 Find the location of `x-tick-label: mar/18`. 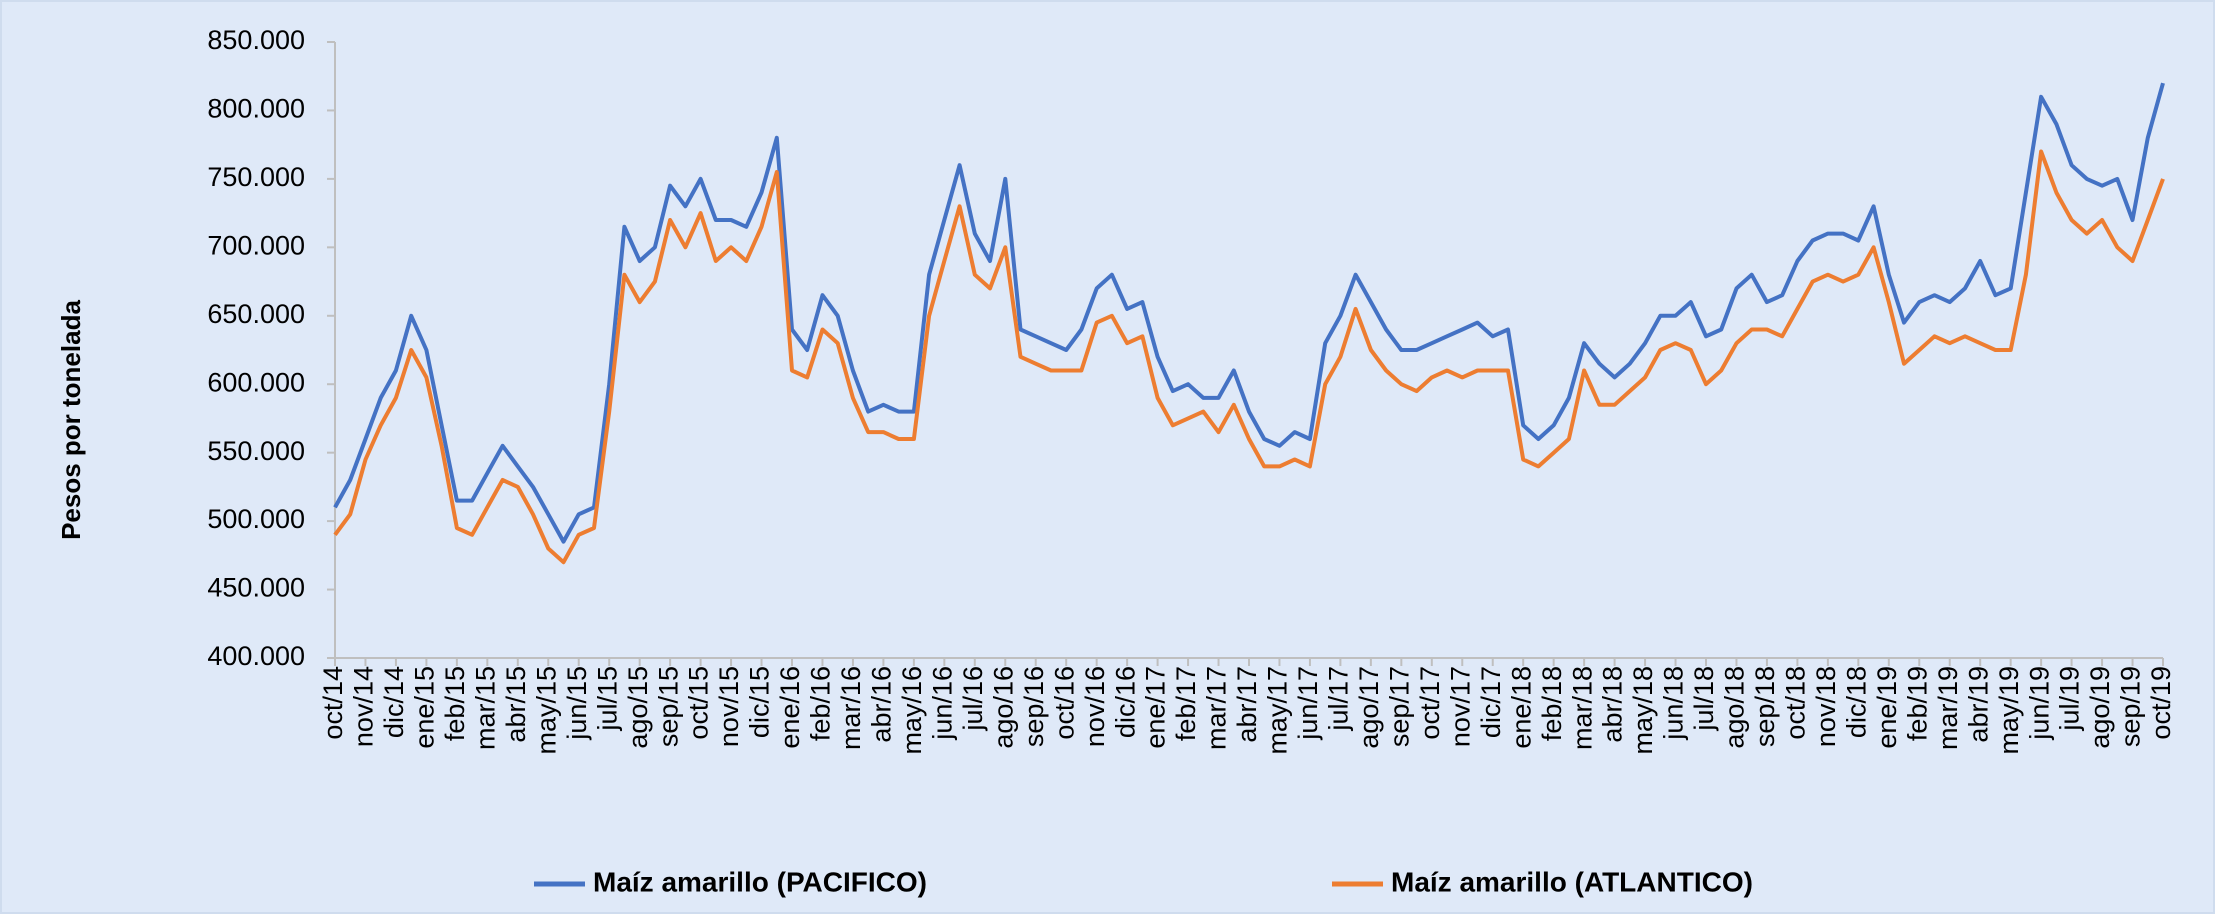

x-tick-label: mar/18 is located at coordinates (1582, 708).